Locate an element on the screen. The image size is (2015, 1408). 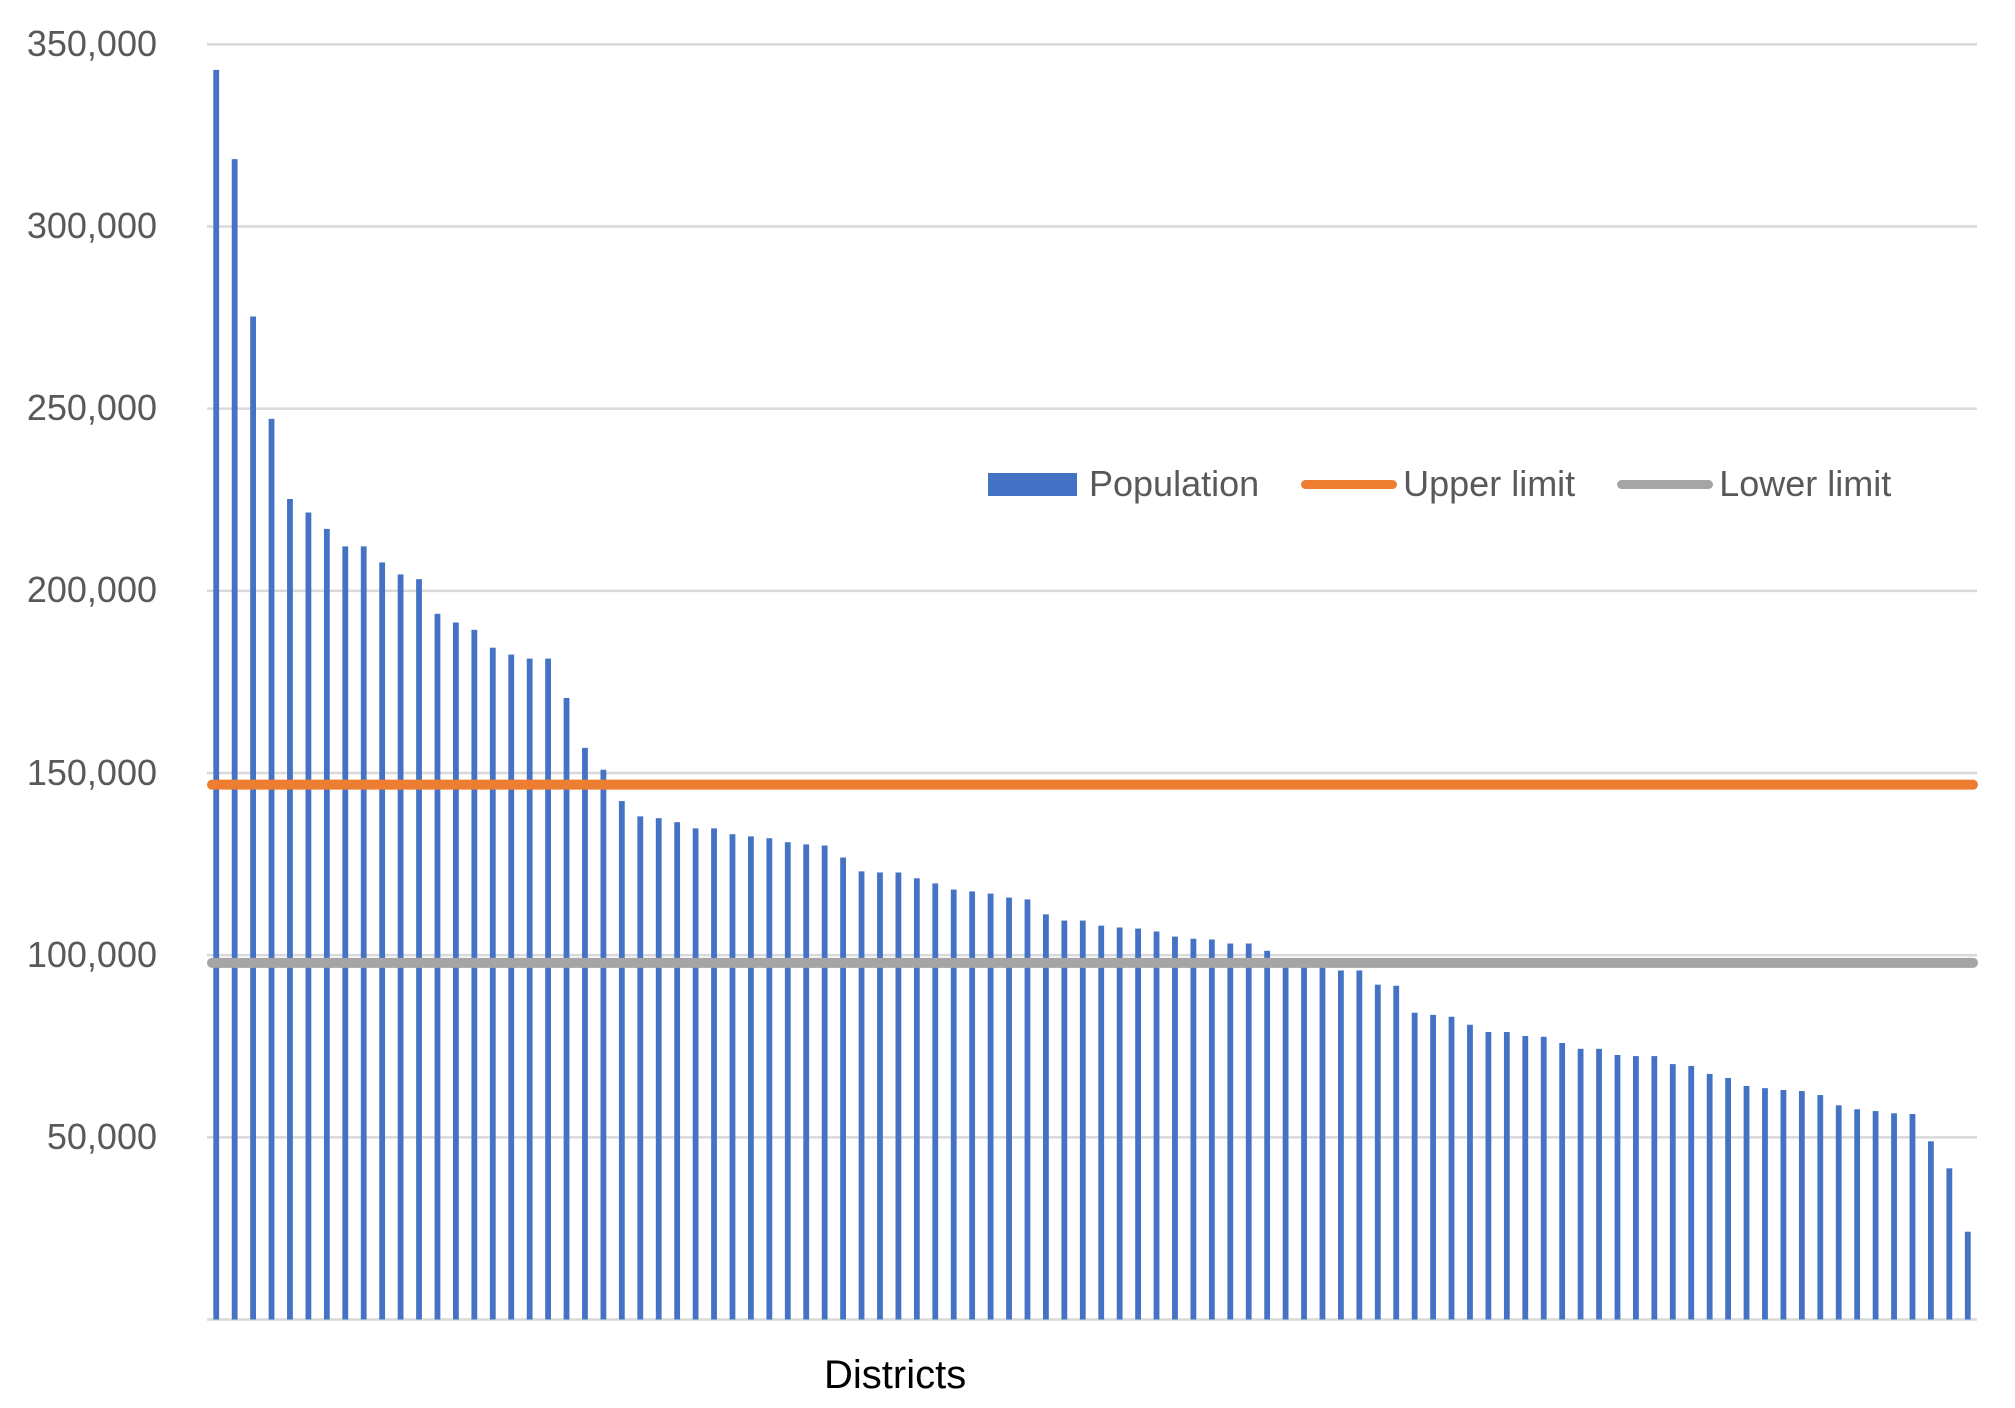
y-tick-label: 250,000 is located at coordinates (91, 407).